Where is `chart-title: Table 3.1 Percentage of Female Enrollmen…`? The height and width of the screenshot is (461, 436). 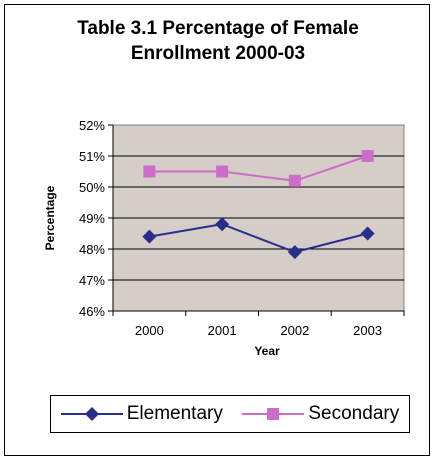
chart-title: Table 3.1 Percentage of Female Enrollmen… is located at coordinates (218, 41).